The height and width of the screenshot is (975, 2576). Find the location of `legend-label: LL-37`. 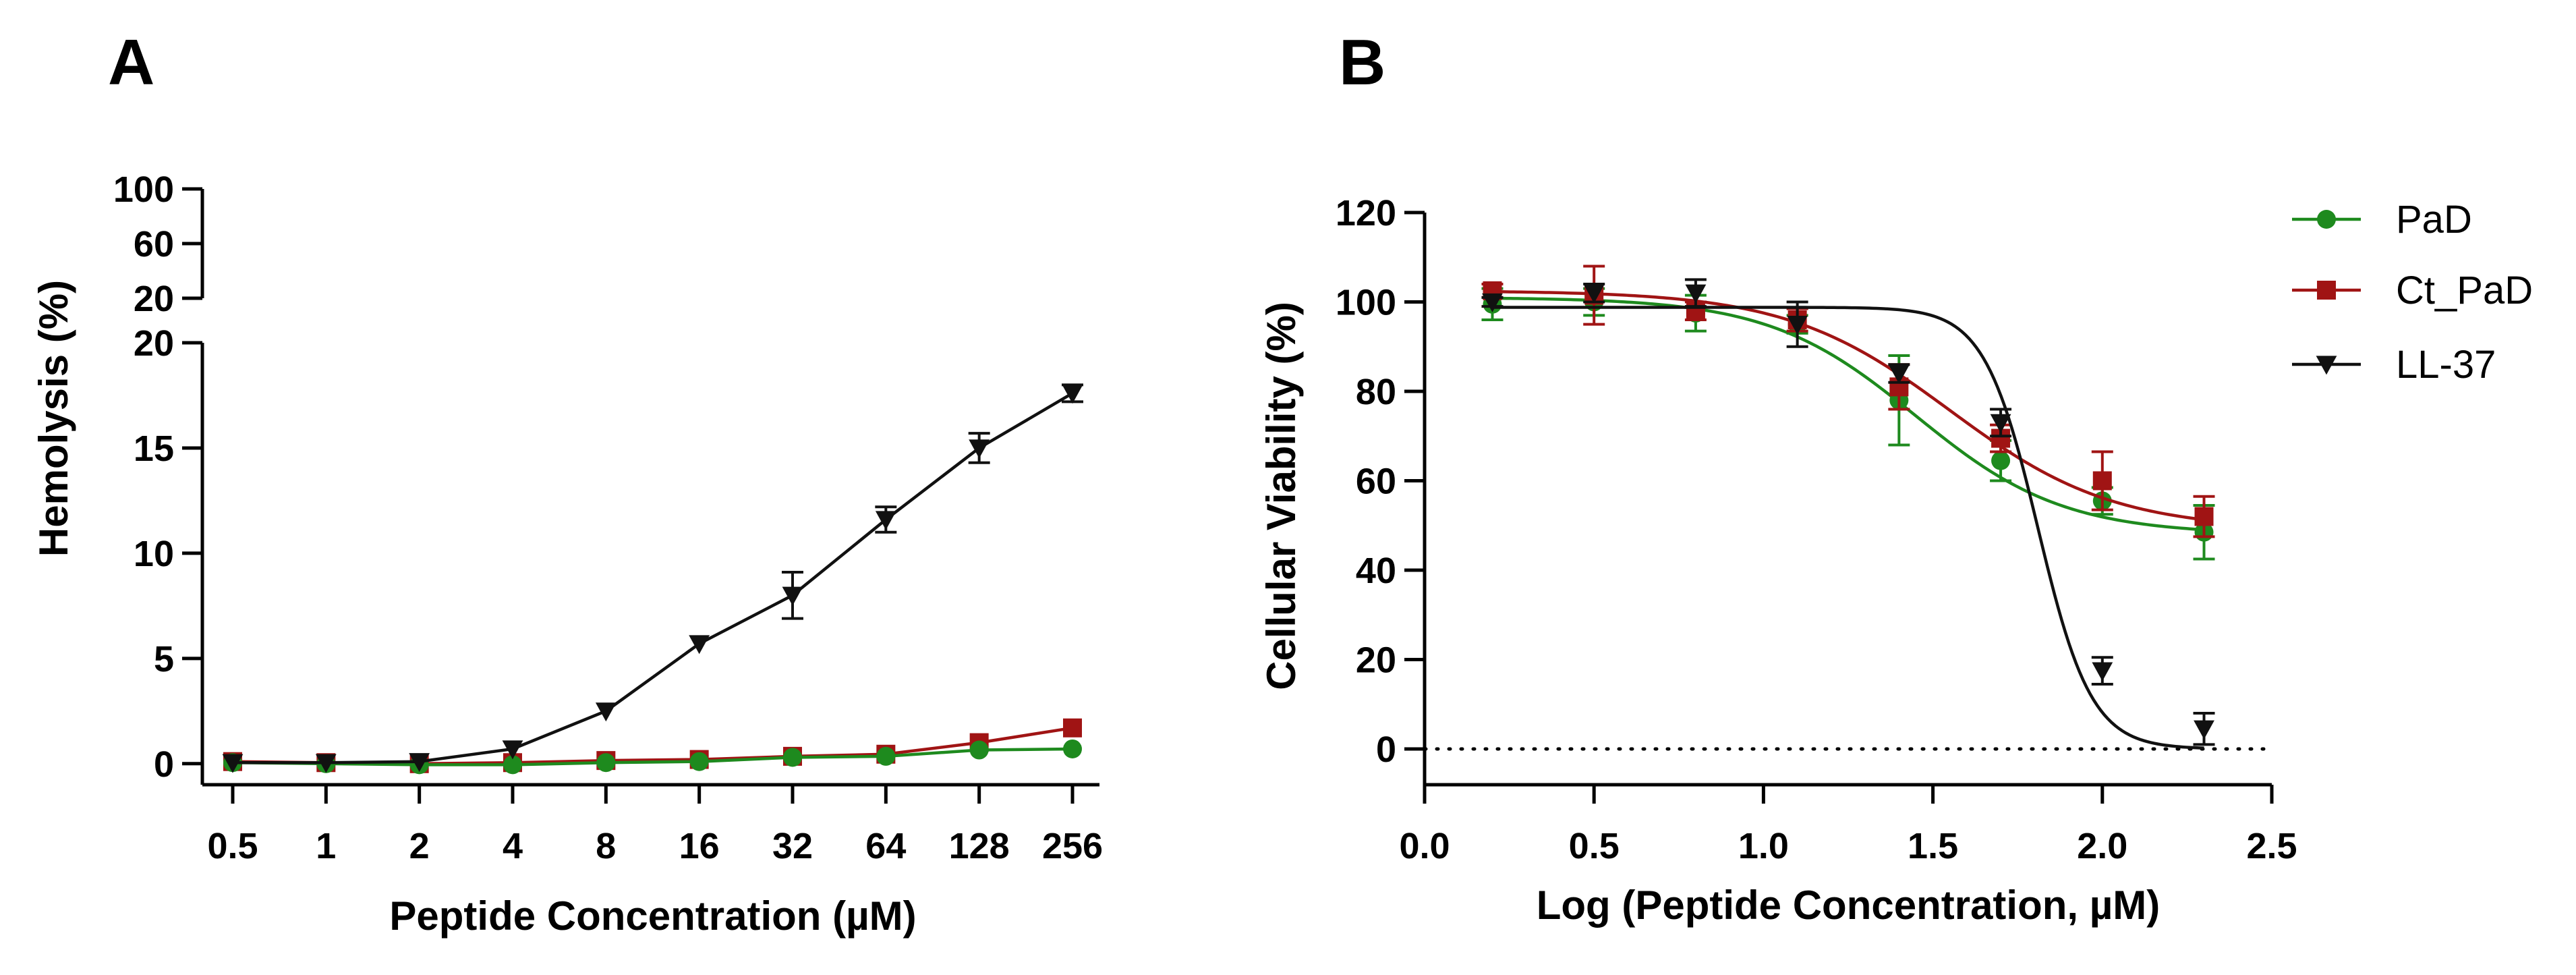

legend-label: LL-37 is located at coordinates (2446, 365).